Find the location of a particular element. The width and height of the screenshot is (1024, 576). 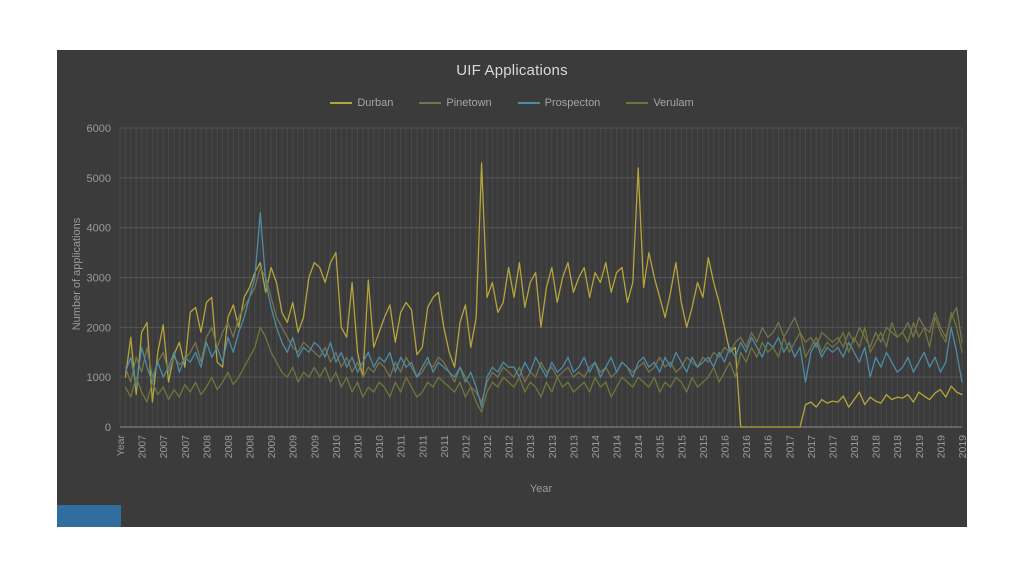

legend-line-swatch-pinetown is located at coordinates (430, 103).